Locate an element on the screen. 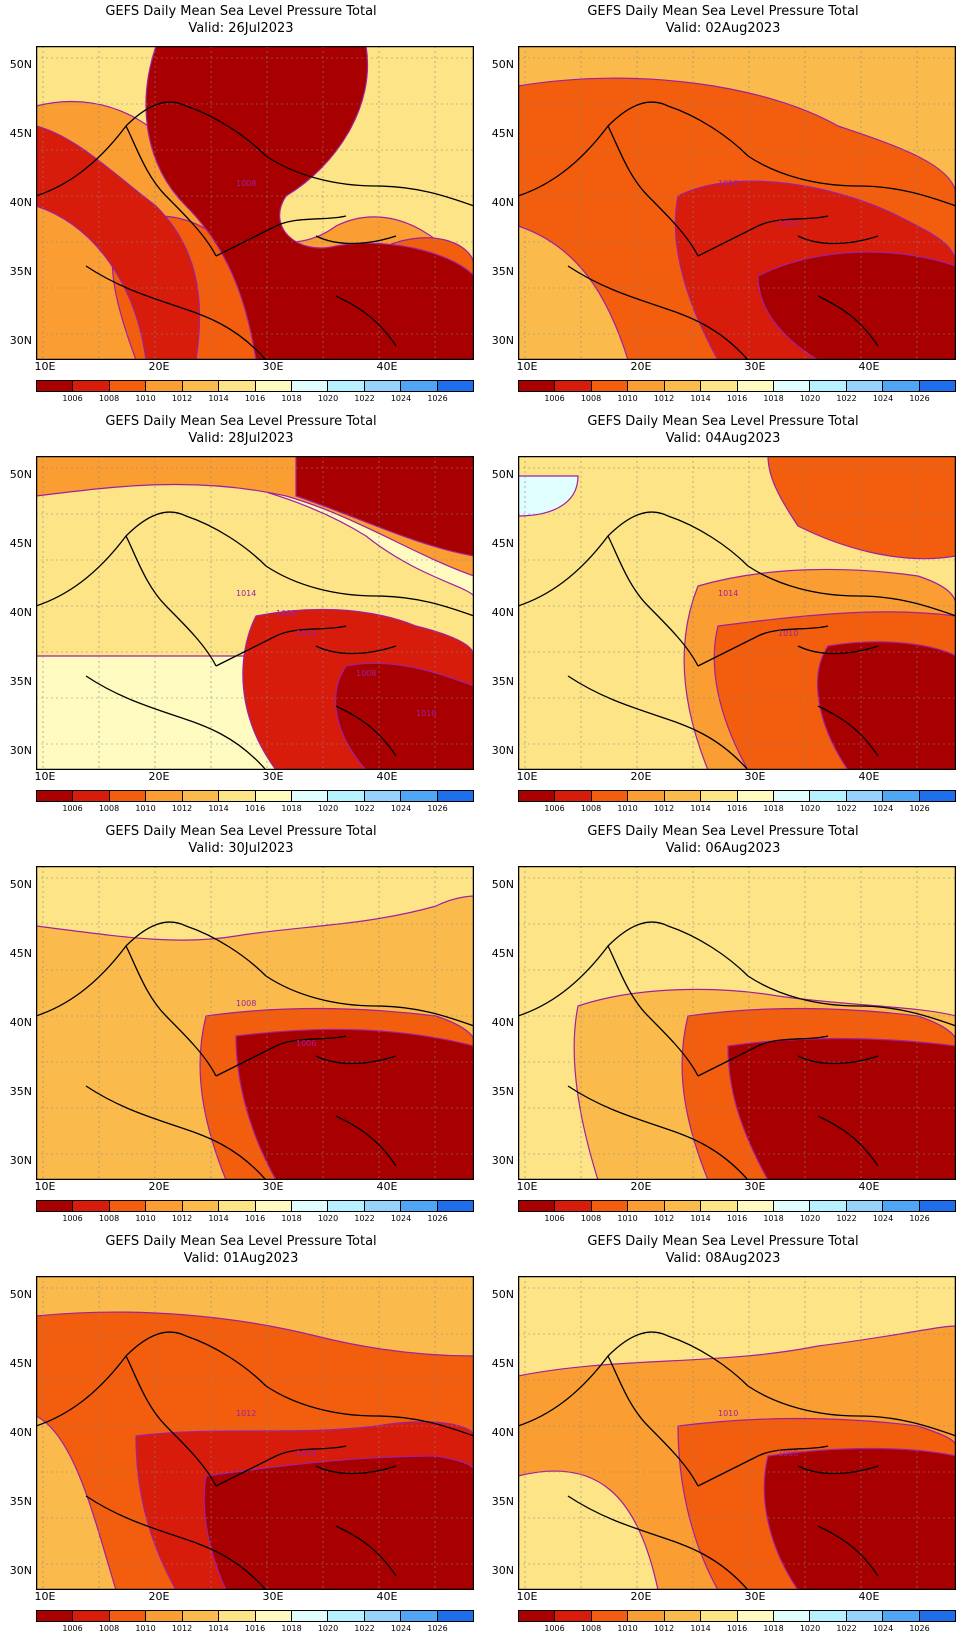 This screenshot has width=964, height=1640. map-canvas: 1014 1010 1008 1010 1008 is located at coordinates (255, 613).